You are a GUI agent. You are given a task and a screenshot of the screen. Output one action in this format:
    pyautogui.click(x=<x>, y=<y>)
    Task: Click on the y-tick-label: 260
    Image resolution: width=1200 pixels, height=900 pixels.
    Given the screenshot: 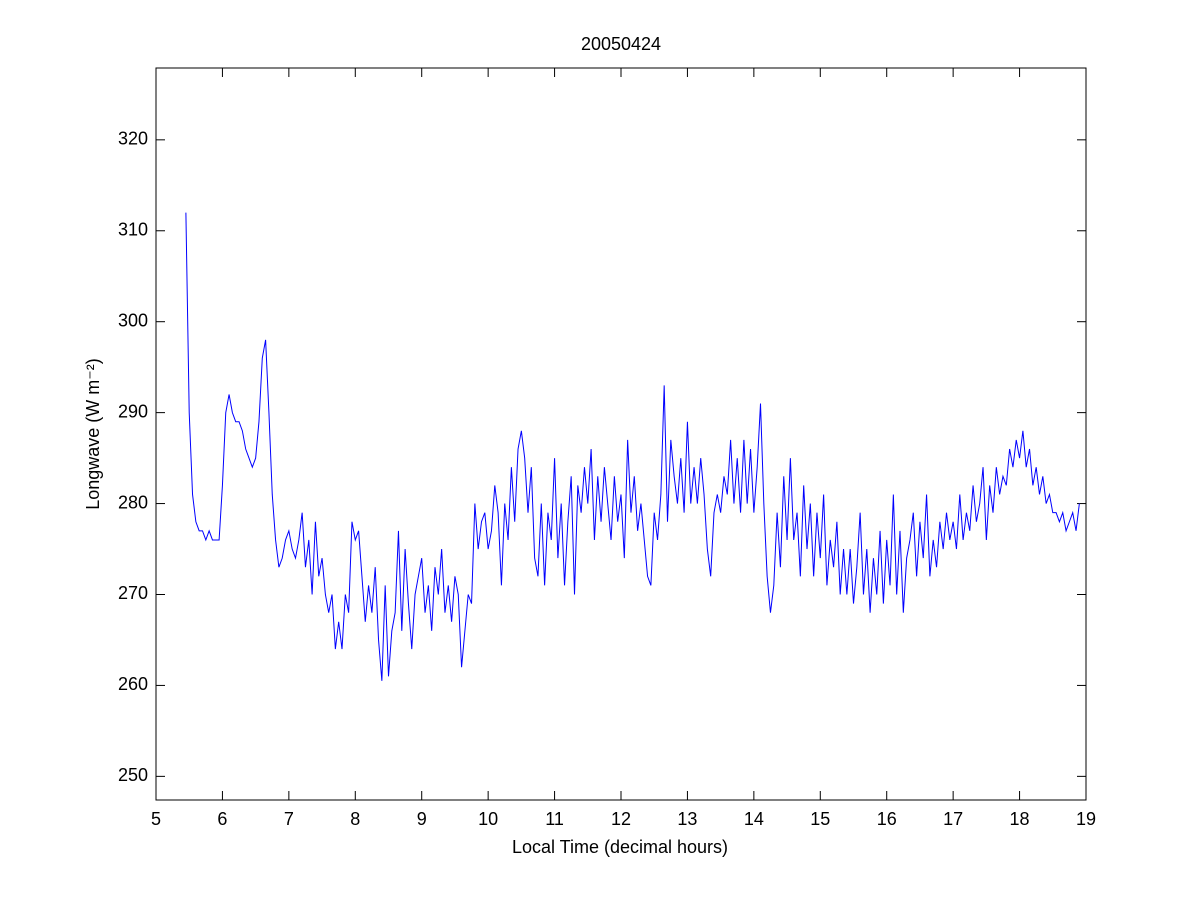 What is the action you would take?
    pyautogui.click(x=133, y=684)
    